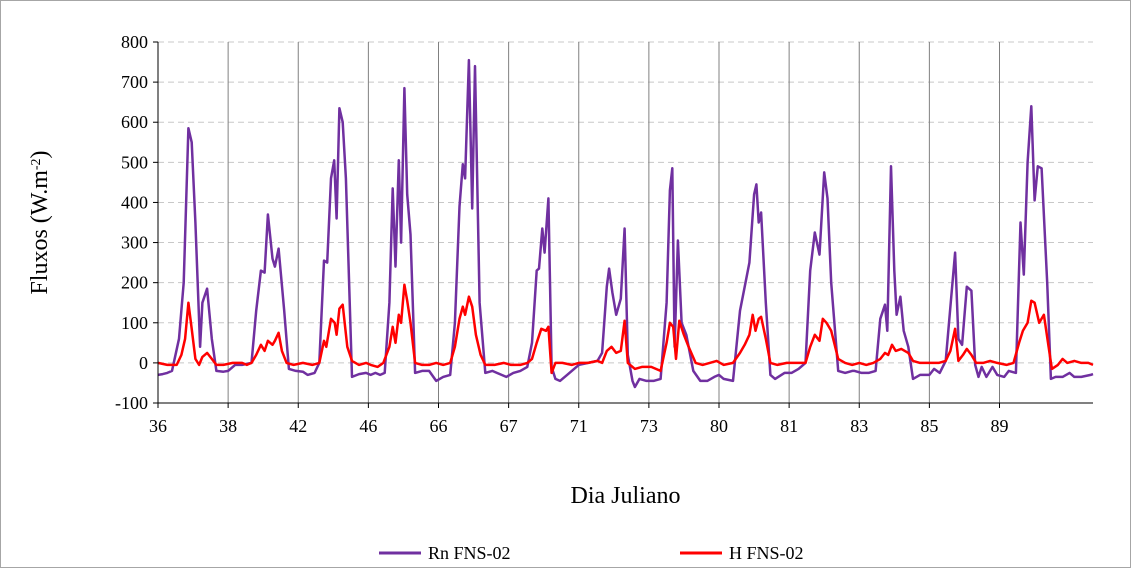  Describe the element at coordinates (859, 426) in the screenshot. I see `x-tick-label-10: 83` at that location.